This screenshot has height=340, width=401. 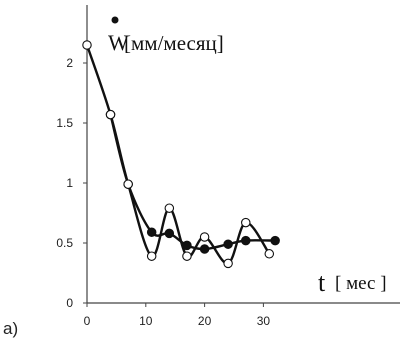 What do you see at coordinates (205, 321) in the screenshot?
I see `x-tick-label: 20` at bounding box center [205, 321].